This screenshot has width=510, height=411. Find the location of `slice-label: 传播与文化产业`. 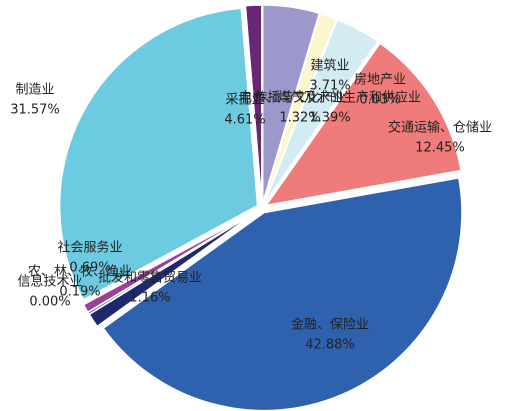

slice-label: 传播与文化产业 is located at coordinates (299, 98).